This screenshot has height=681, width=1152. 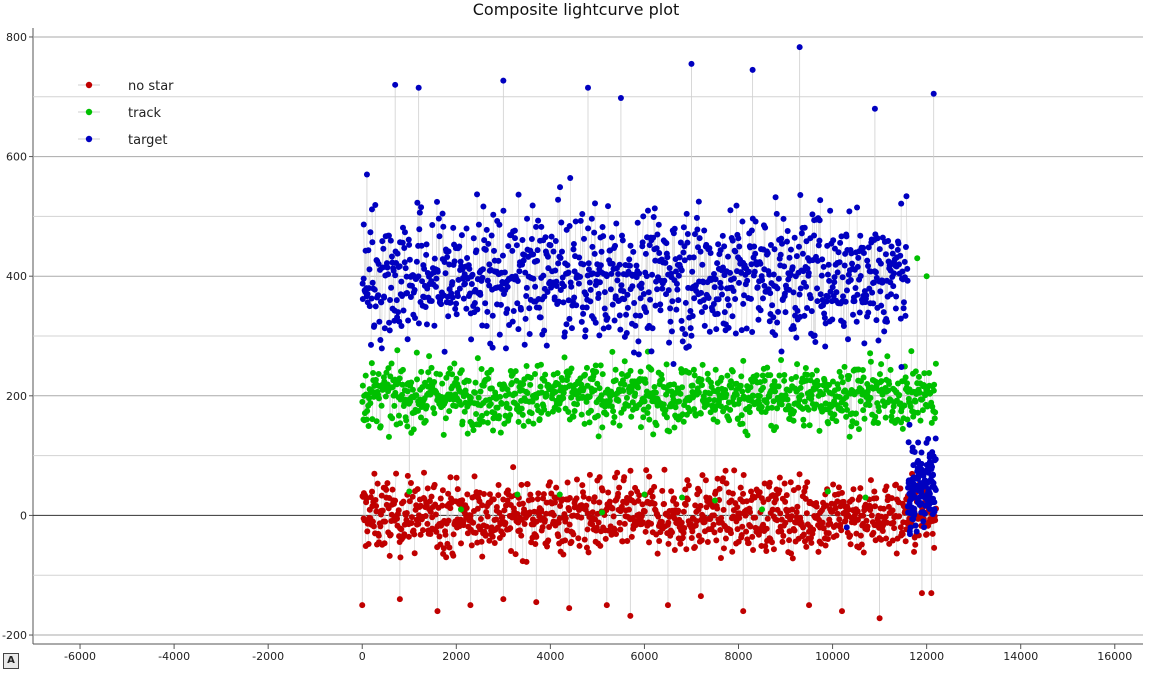 I want to click on chart-title: Composite lightcurve plot, so click(x=576, y=9).